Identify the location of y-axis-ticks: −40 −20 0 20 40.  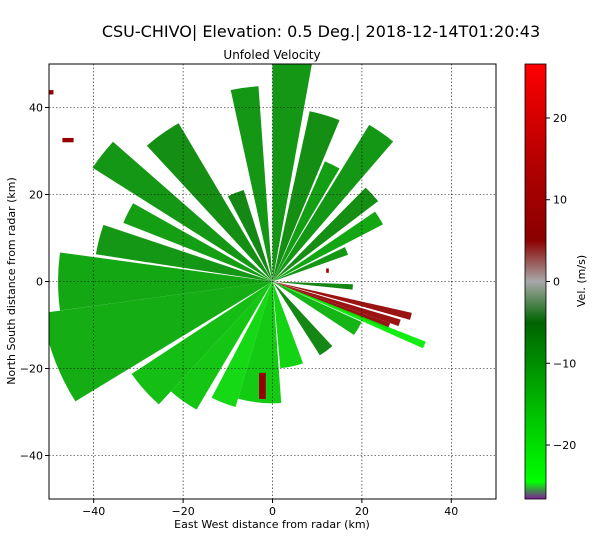
(34, 282).